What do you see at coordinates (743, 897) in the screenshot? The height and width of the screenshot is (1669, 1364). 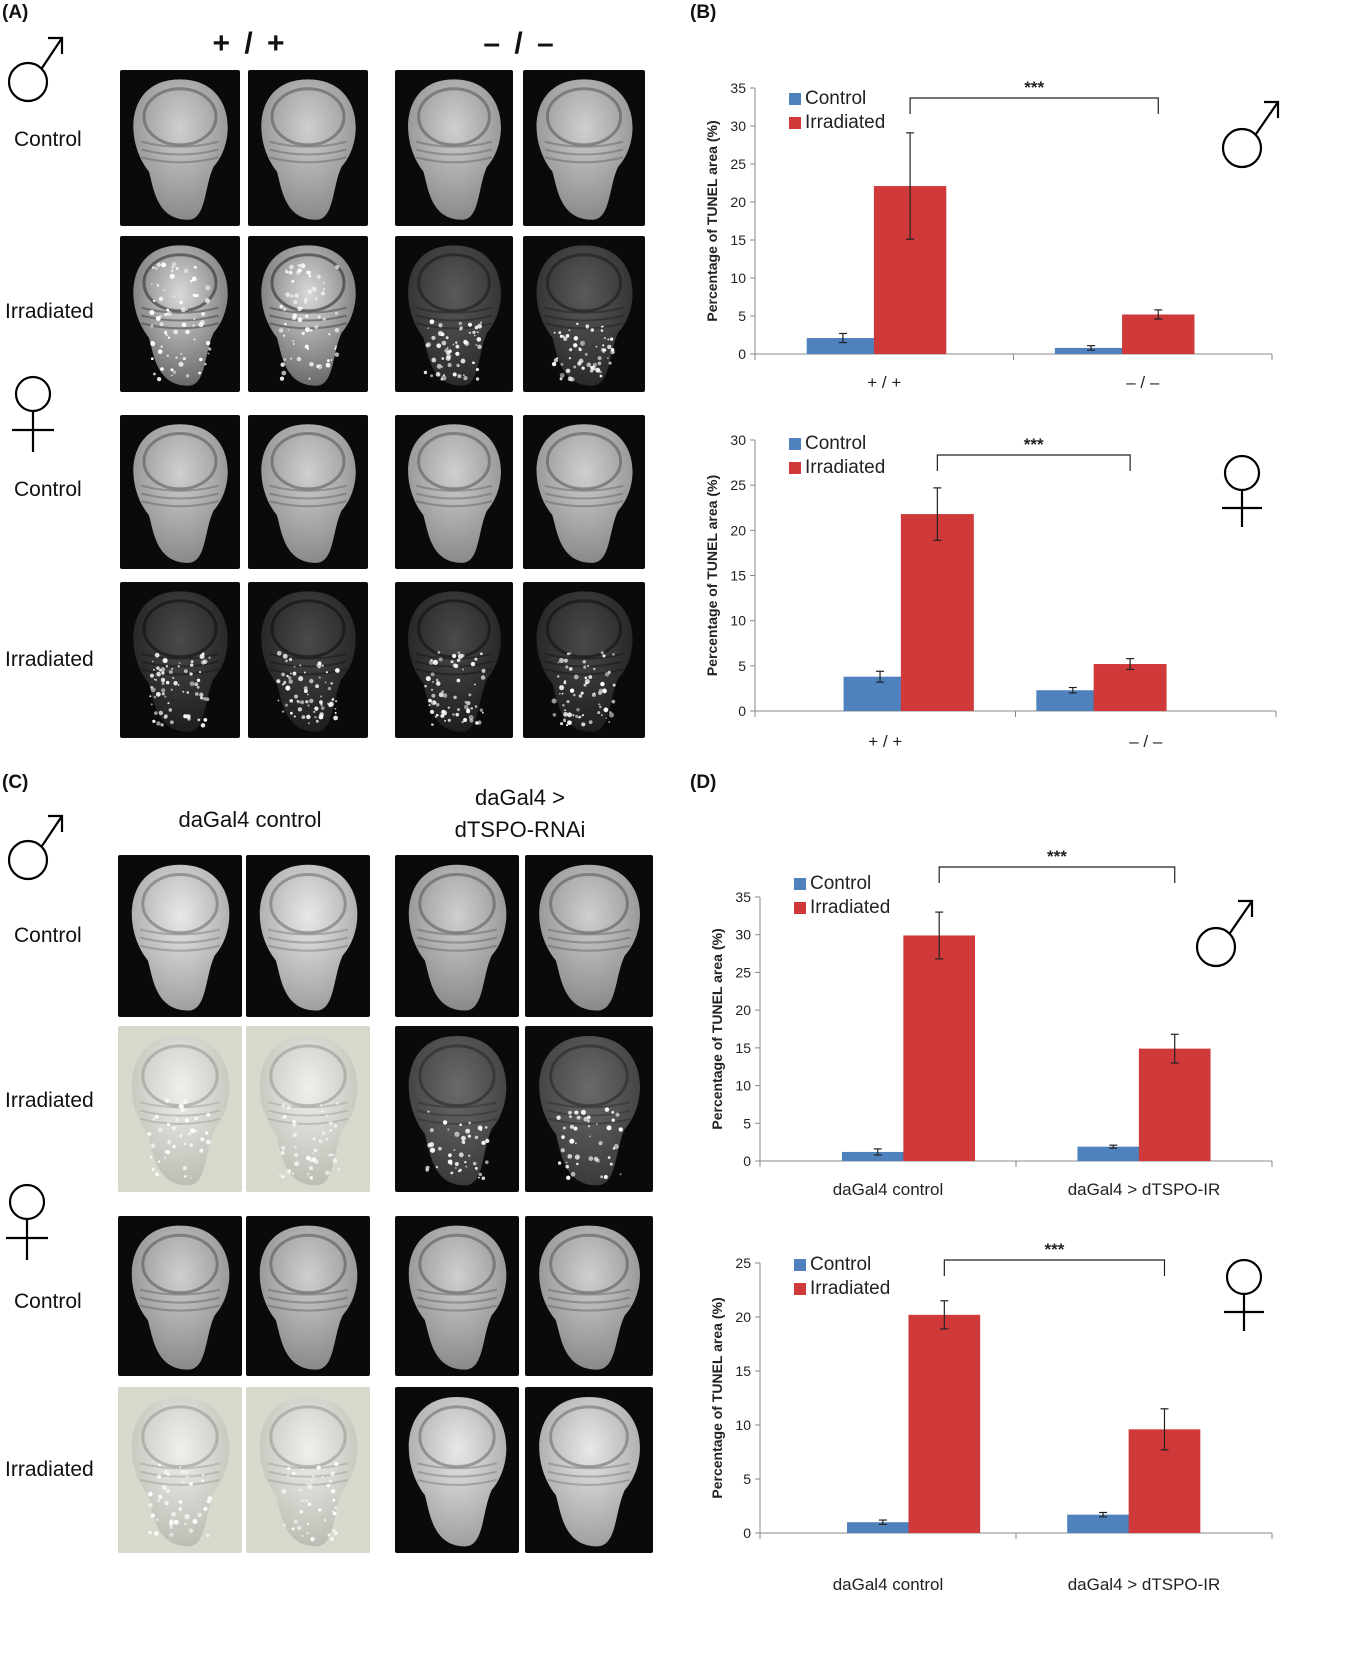 I see `y-tick-label: 35` at bounding box center [743, 897].